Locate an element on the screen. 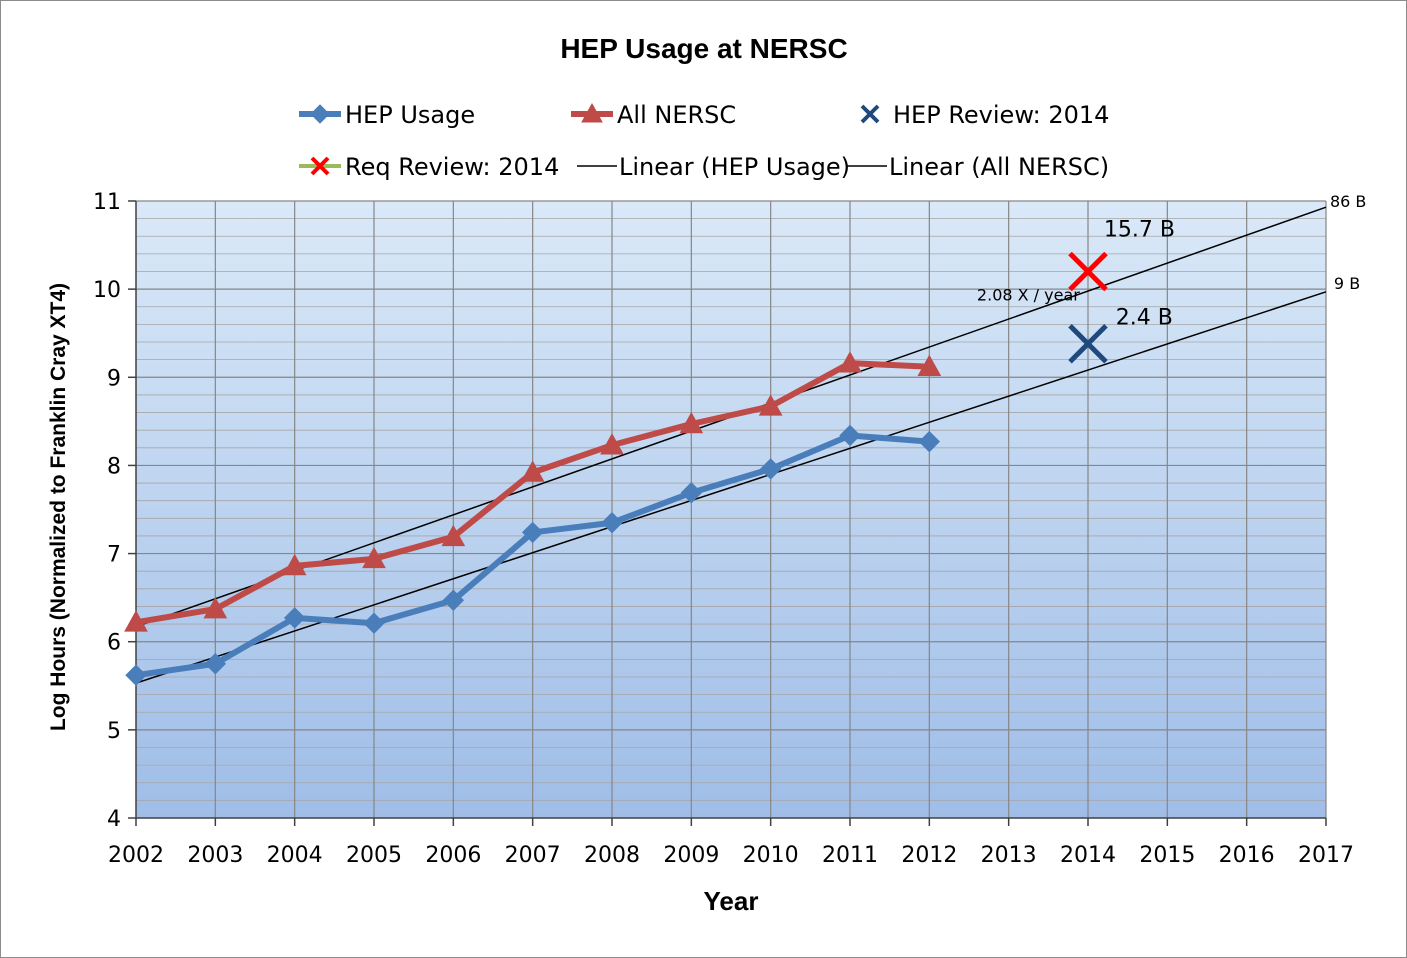 This screenshot has height=958, width=1407. x-tick-label: 2012 is located at coordinates (929, 855).